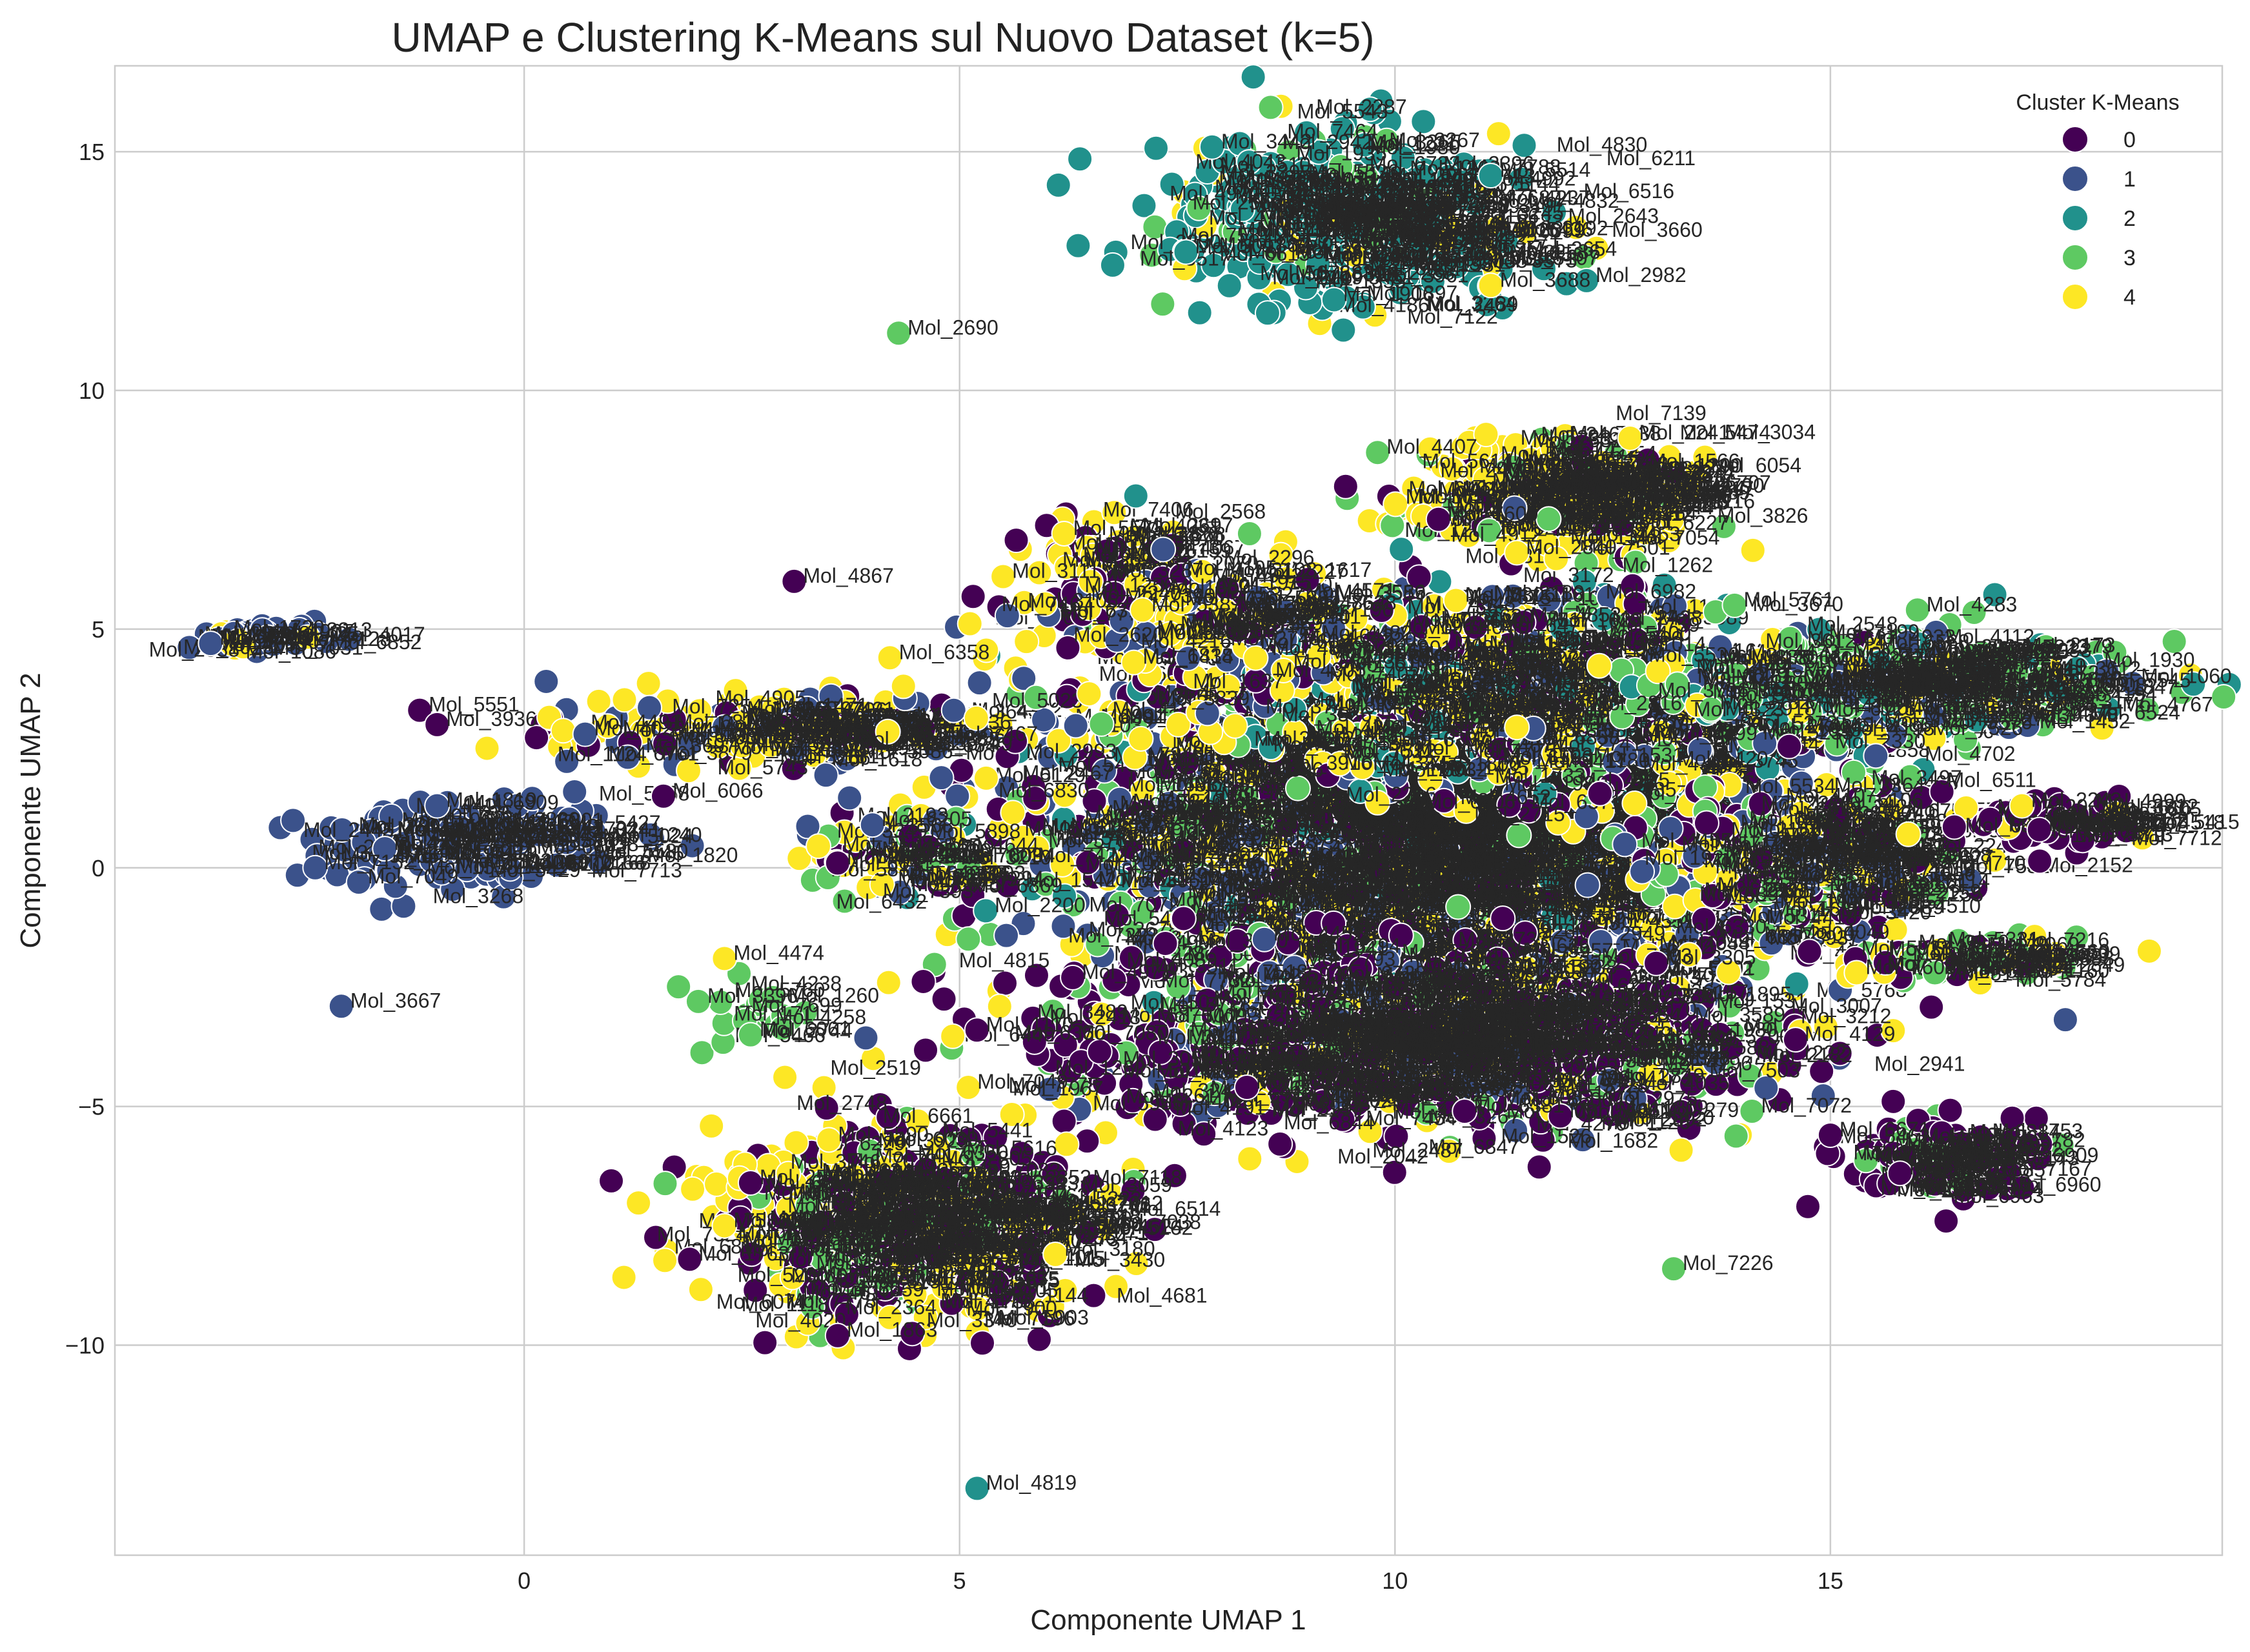 The height and width of the screenshot is (1652, 2250). What do you see at coordinates (1830, 1580) in the screenshot?
I see `x-tick-label: 15` at bounding box center [1830, 1580].